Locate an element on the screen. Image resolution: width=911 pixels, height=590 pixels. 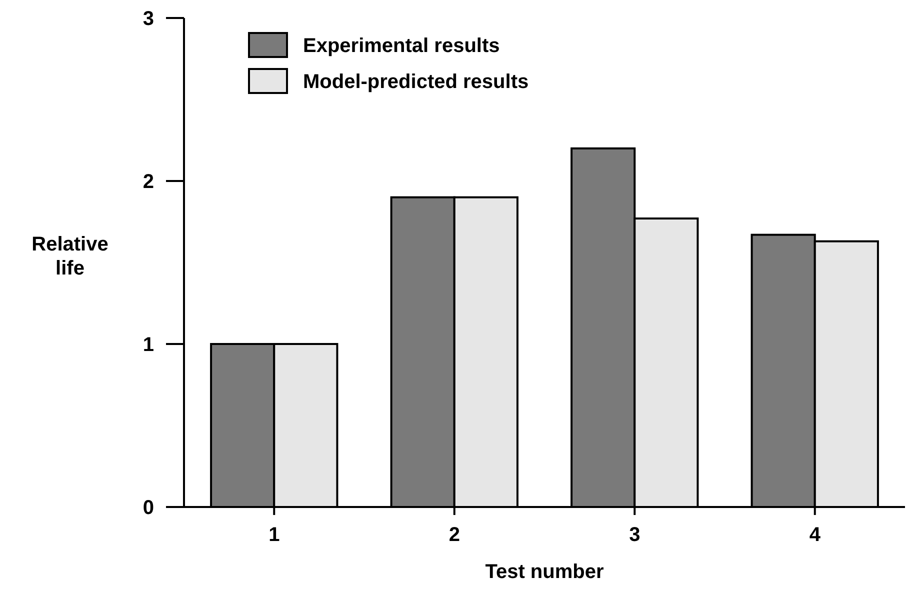
x-tick-label: 4 is located at coordinates (815, 535).